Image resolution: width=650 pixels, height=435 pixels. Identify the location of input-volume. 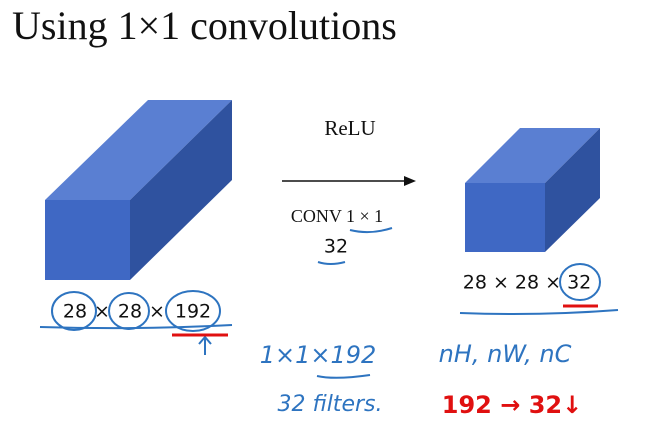
(138, 190).